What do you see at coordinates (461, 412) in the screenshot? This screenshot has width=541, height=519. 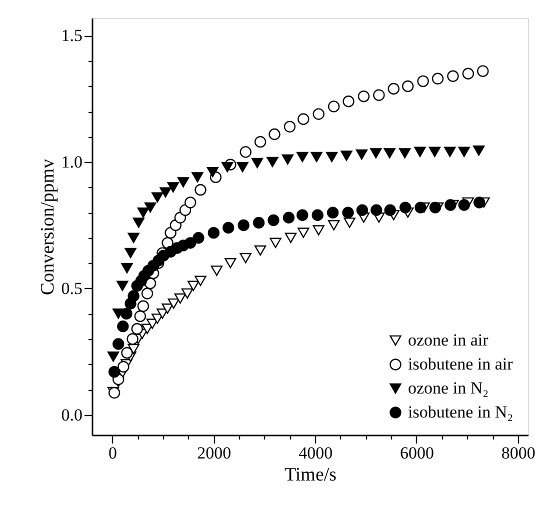 I see `legend-label: isobutene in N₂` at bounding box center [461, 412].